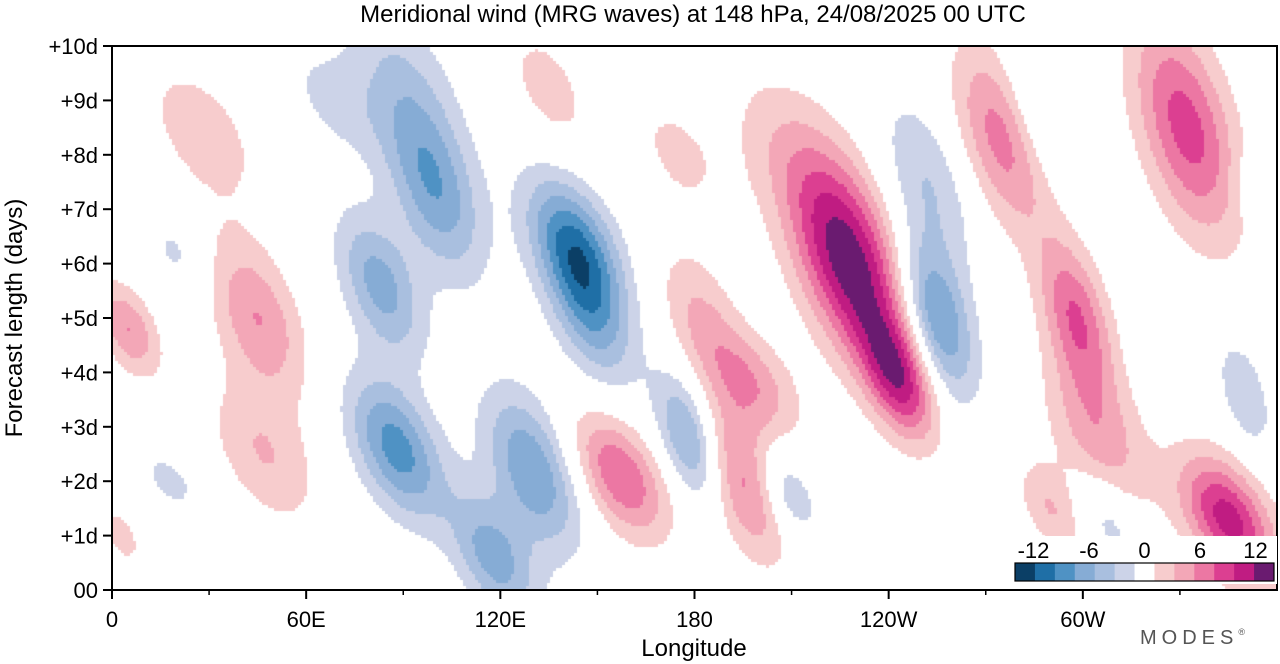 This screenshot has height=664, width=1280. What do you see at coordinates (73, 46) in the screenshot?
I see `y-tick-label: +10d` at bounding box center [73, 46].